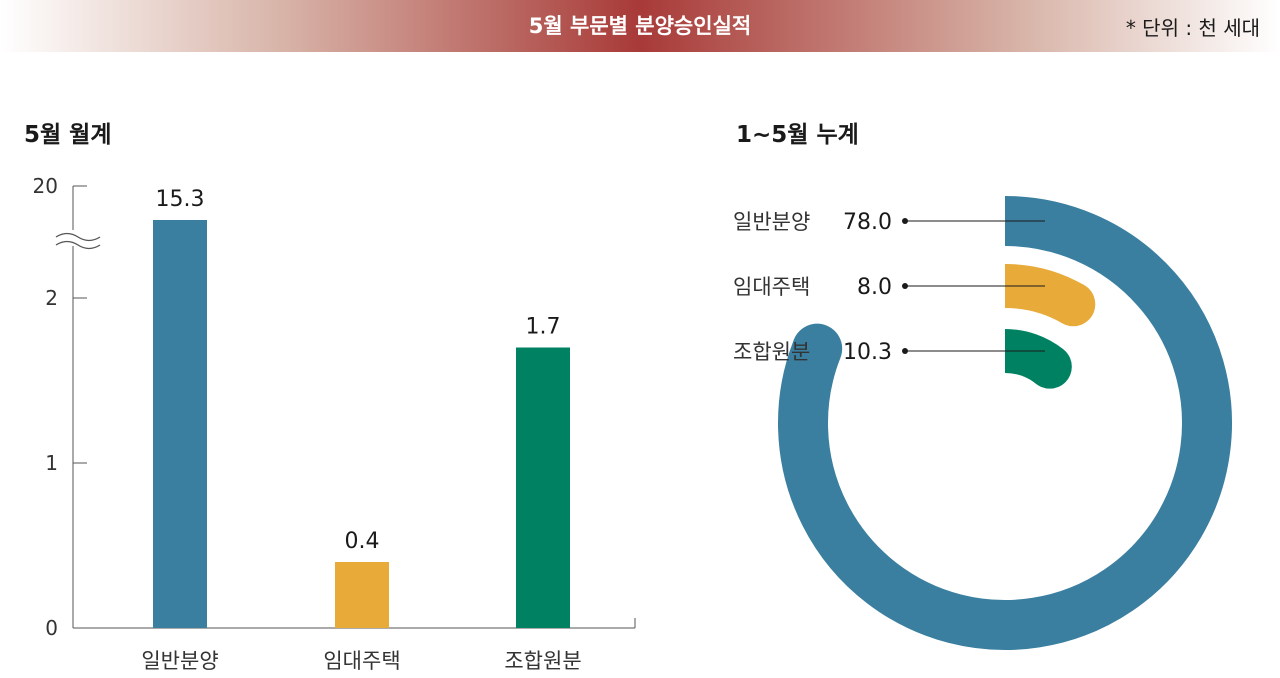 The image size is (1280, 678). What do you see at coordinates (362, 541) in the screenshot?
I see `bar-value-label: 0.4` at bounding box center [362, 541].